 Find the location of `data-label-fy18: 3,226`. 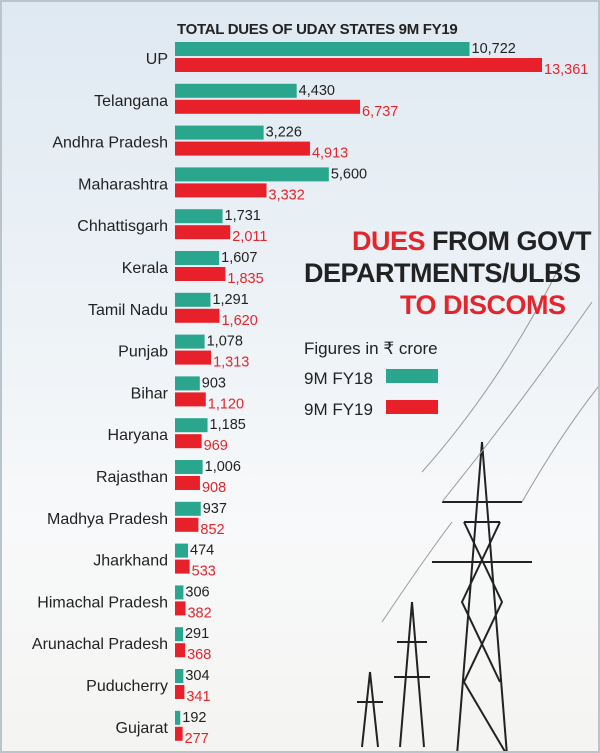

data-label-fy18: 3,226 is located at coordinates (284, 133).